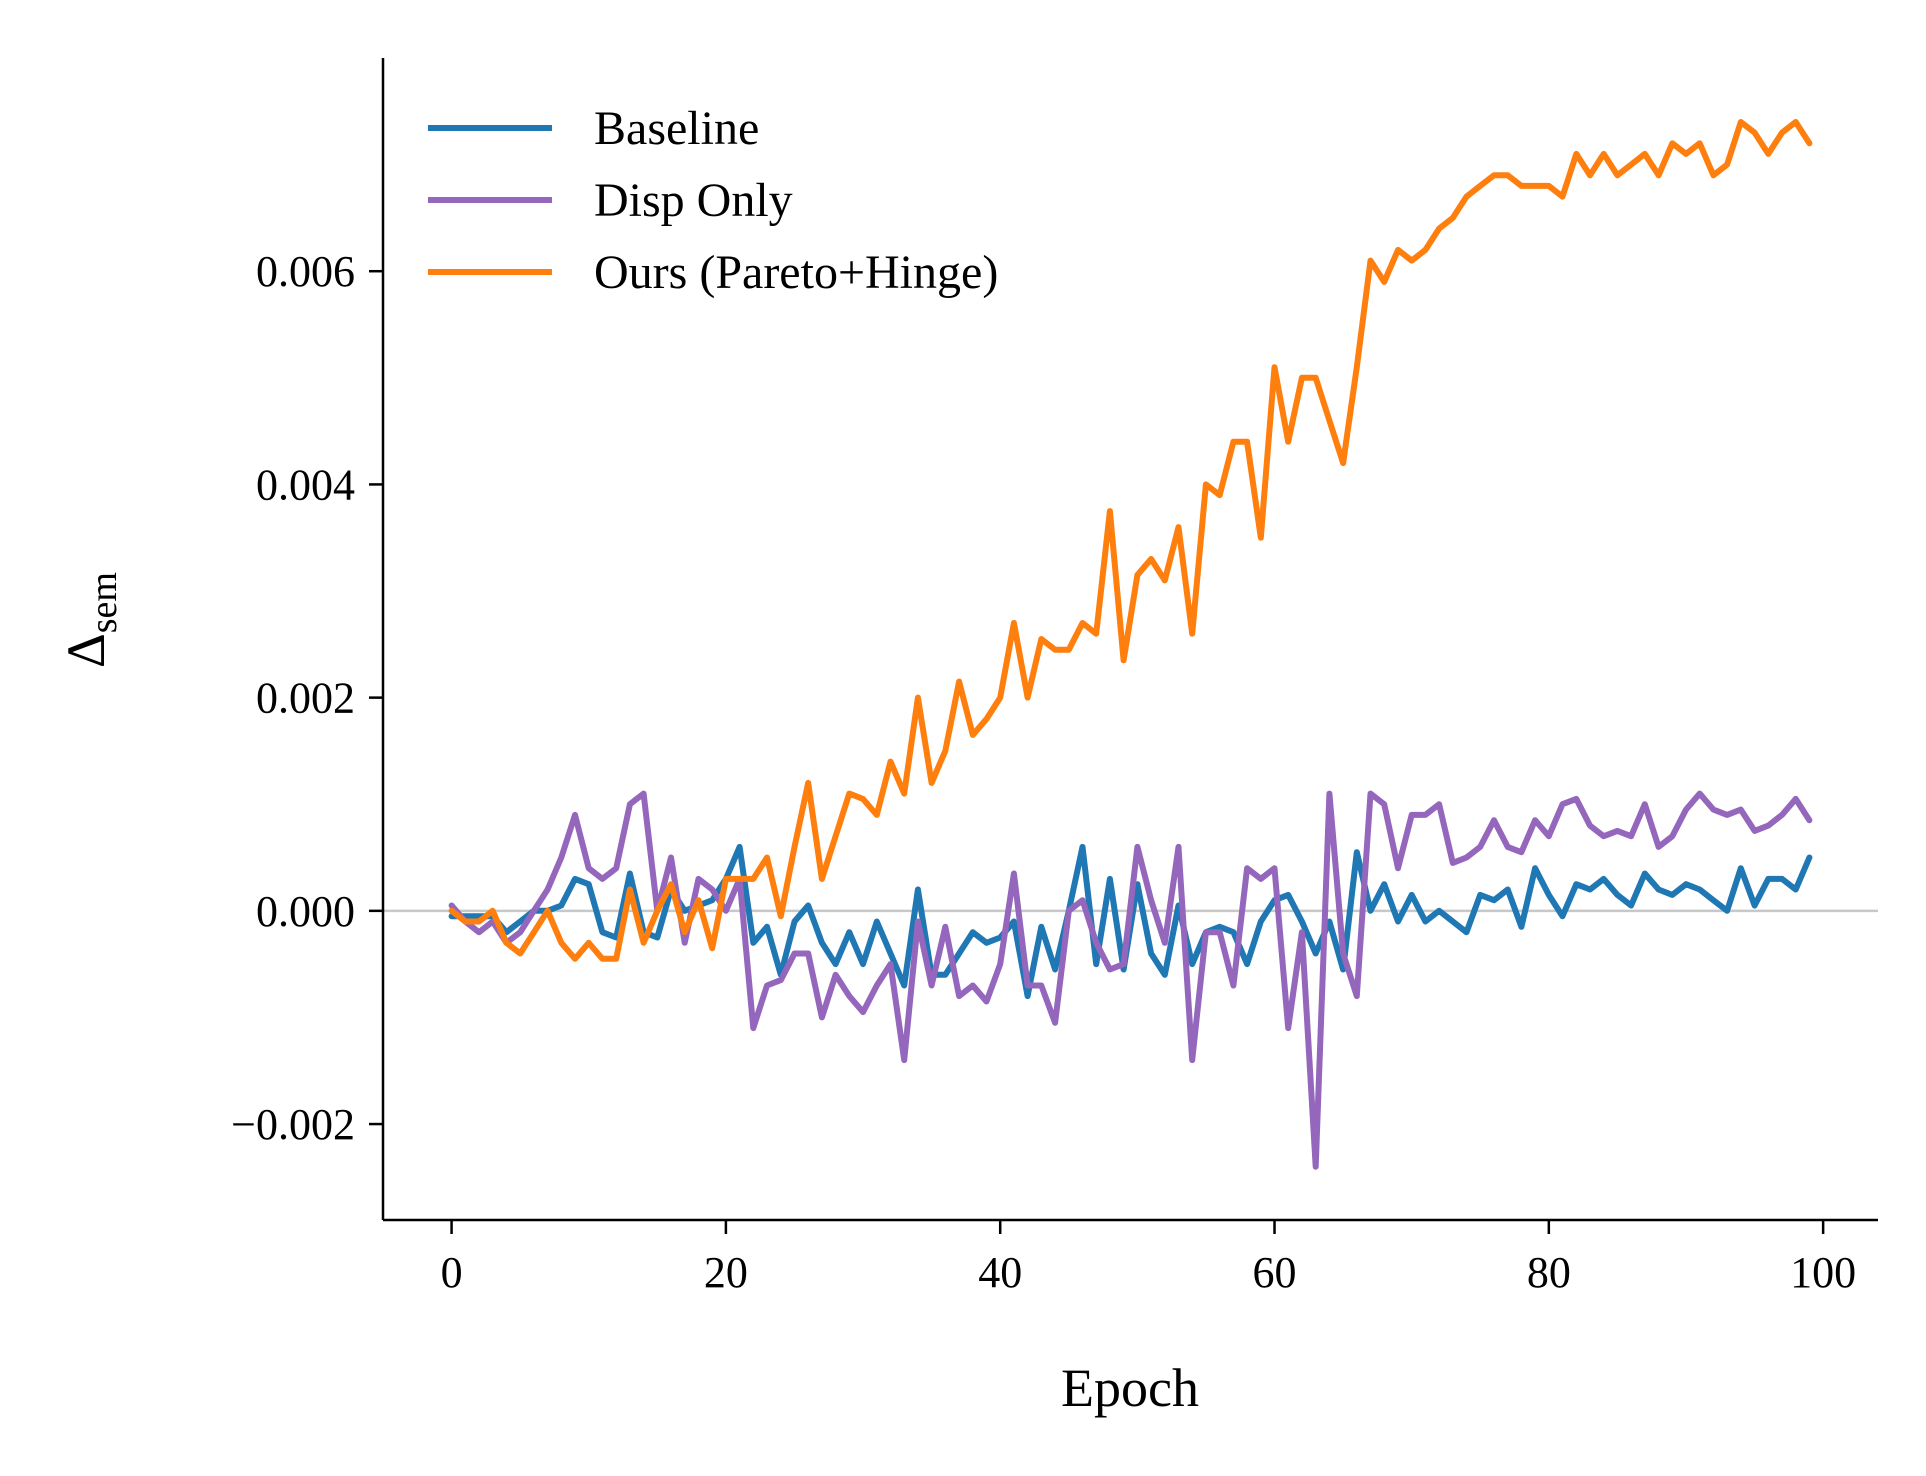 The height and width of the screenshot is (1476, 1926). I want to click on legend-label: Disp Only, so click(693, 200).